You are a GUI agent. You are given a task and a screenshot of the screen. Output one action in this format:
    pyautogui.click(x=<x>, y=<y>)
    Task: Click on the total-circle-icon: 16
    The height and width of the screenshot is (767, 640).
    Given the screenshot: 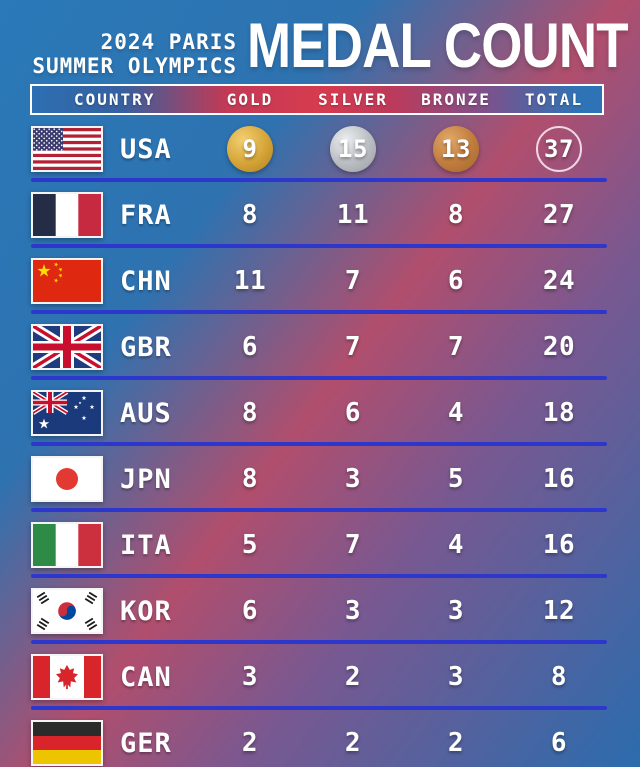 What is the action you would take?
    pyautogui.click(x=559, y=545)
    